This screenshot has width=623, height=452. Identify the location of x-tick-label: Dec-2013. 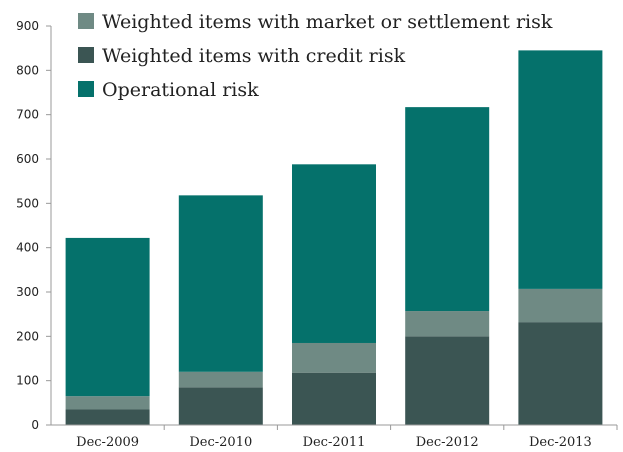
(560, 442).